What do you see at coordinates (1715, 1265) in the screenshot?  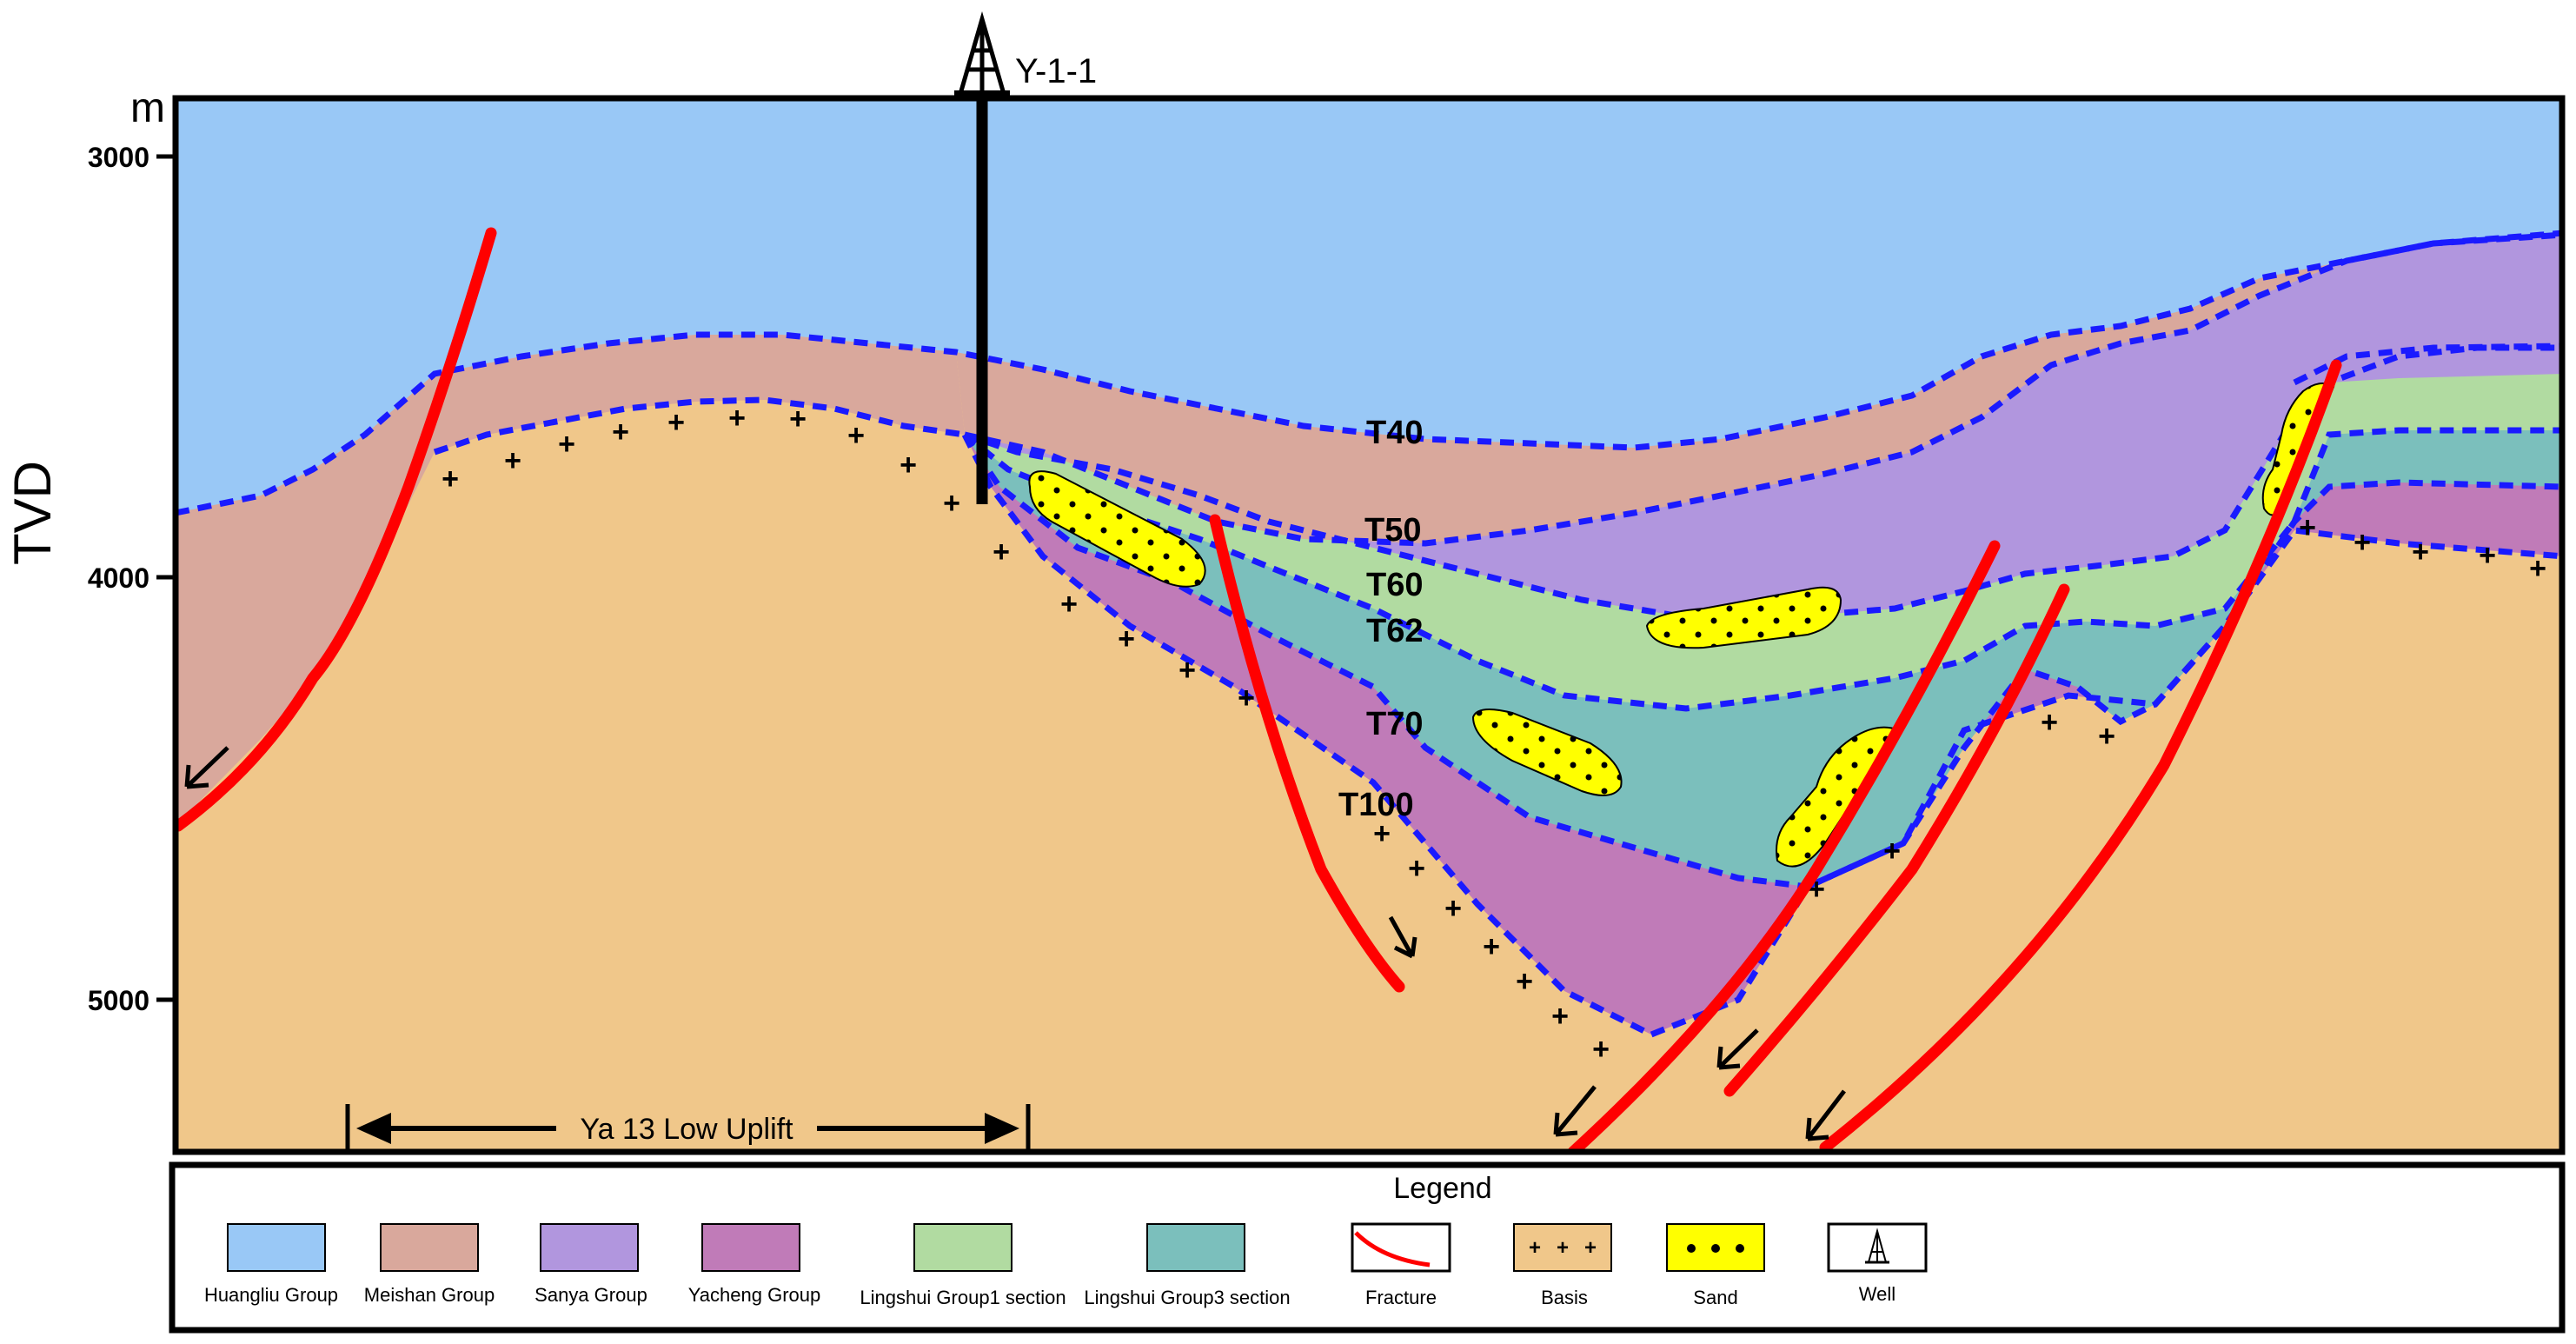 I see `legend-item-sand: Sand` at bounding box center [1715, 1265].